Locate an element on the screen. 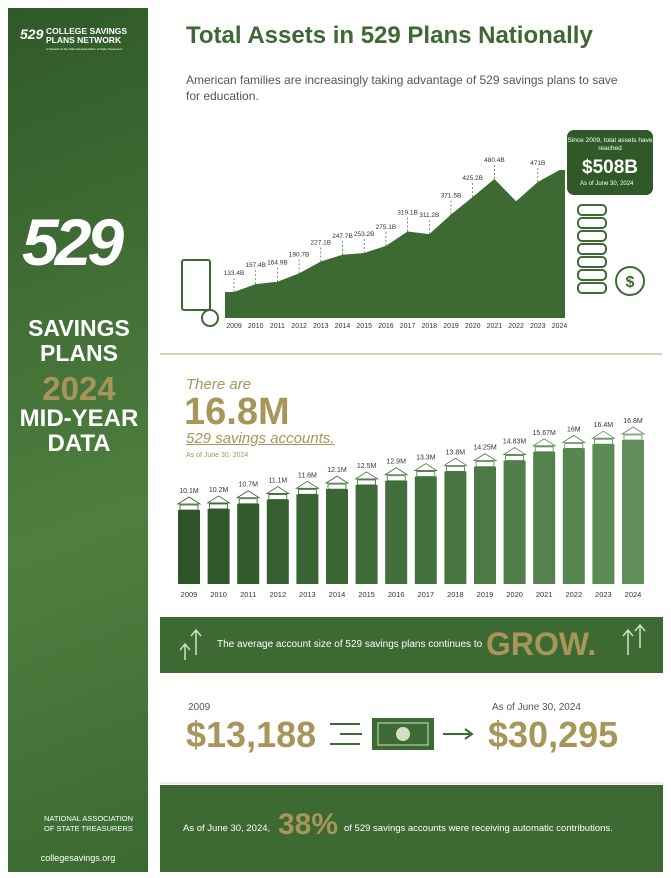 This screenshot has width=671, height=878. x-tick-label: 2018 is located at coordinates (455, 594).